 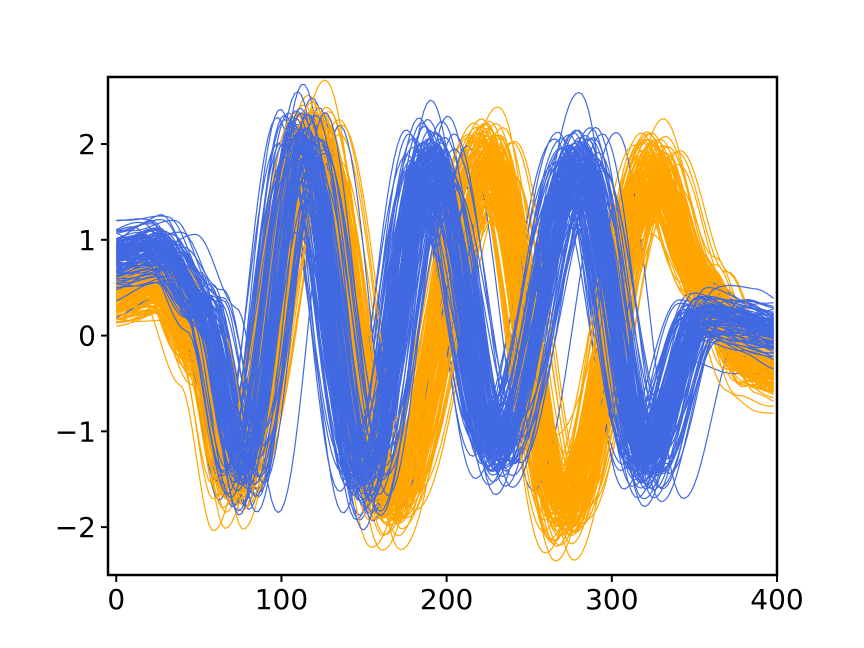 I want to click on y-axis: −2 −1 0 1 2, so click(x=81, y=336).